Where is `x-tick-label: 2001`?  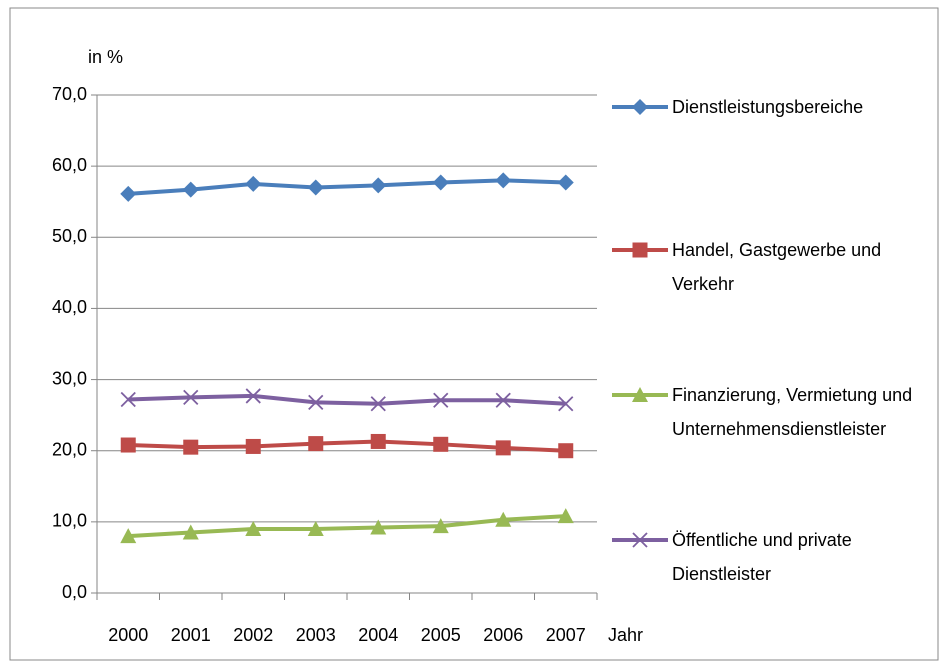 x-tick-label: 2001 is located at coordinates (191, 635).